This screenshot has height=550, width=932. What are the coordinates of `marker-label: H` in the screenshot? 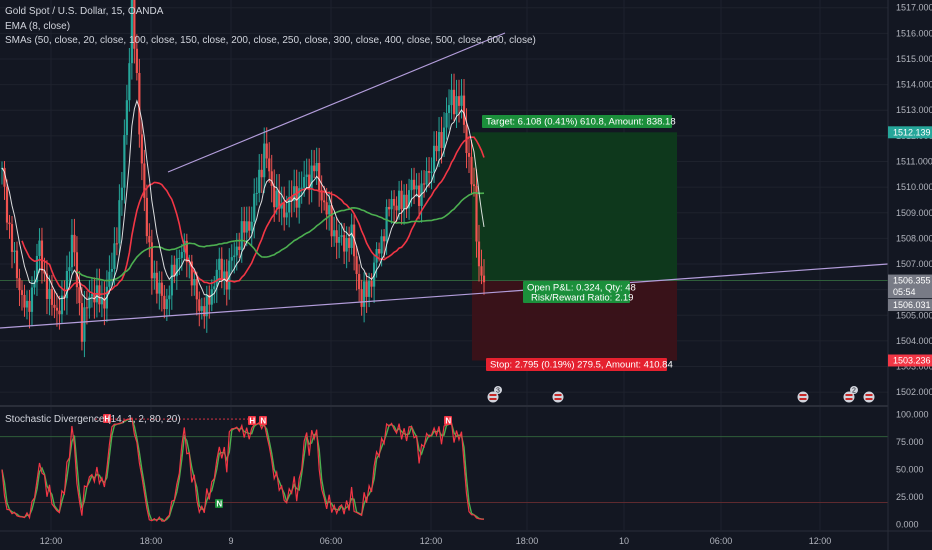 It's located at (107, 419).